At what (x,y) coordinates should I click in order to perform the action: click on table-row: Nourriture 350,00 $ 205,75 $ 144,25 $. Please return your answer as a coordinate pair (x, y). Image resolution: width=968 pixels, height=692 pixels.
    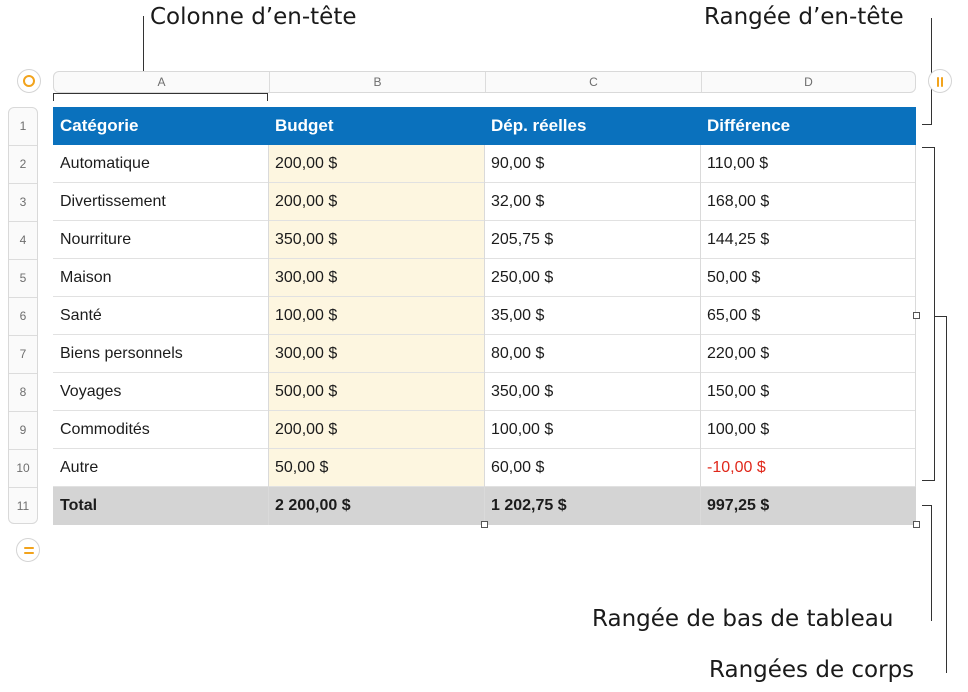
    Looking at the image, I should click on (484, 240).